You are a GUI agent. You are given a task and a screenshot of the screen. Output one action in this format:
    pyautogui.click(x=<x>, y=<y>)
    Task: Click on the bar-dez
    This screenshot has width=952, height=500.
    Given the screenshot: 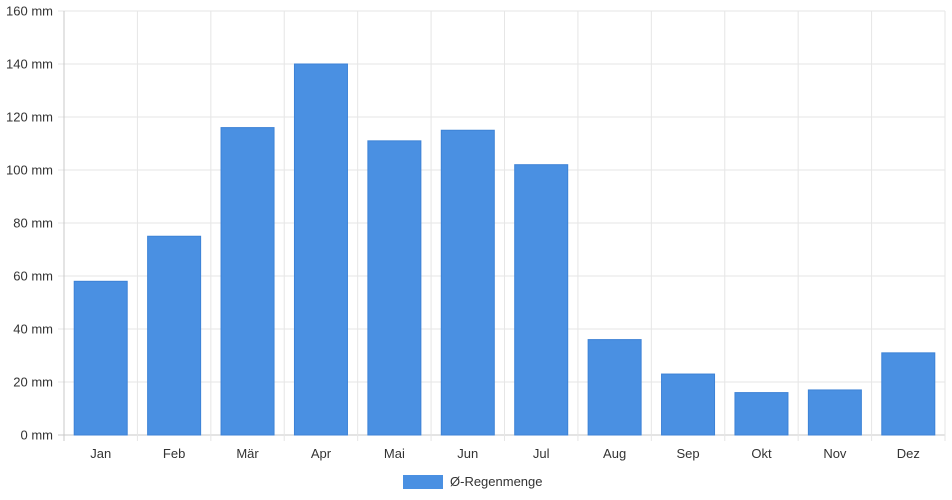 What is the action you would take?
    pyautogui.click(x=908, y=394)
    